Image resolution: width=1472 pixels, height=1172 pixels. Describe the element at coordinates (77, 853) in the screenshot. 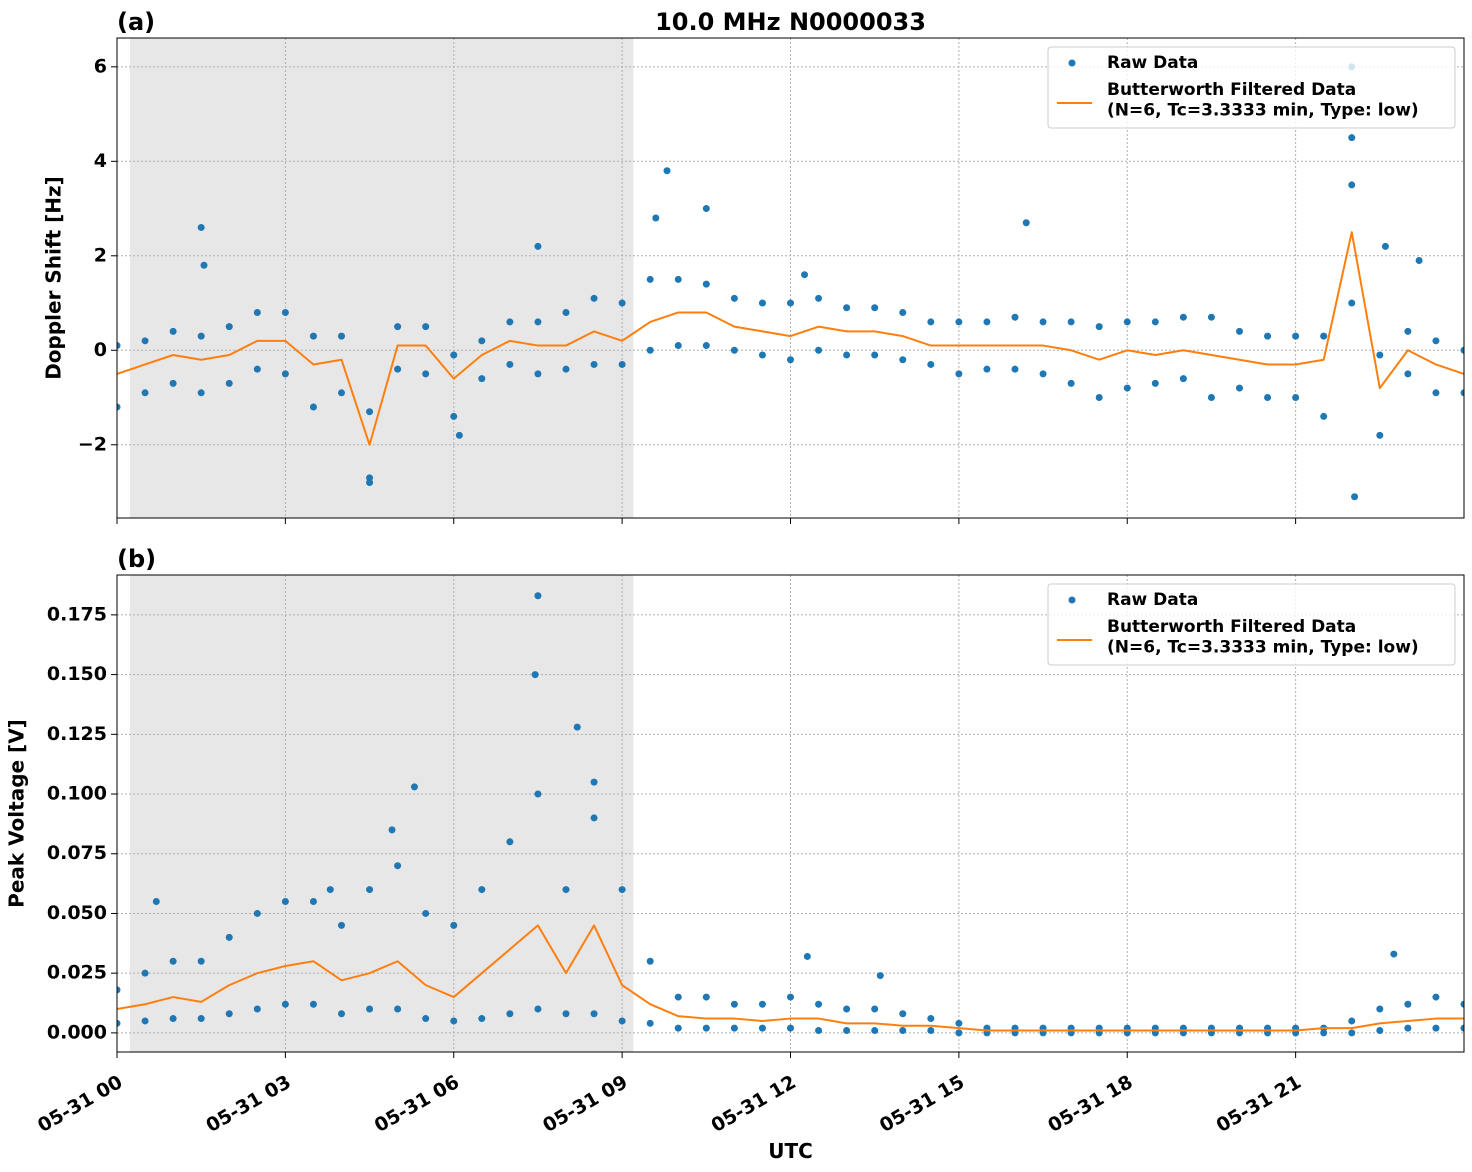

I see `y-tick-label: 0.075` at that location.